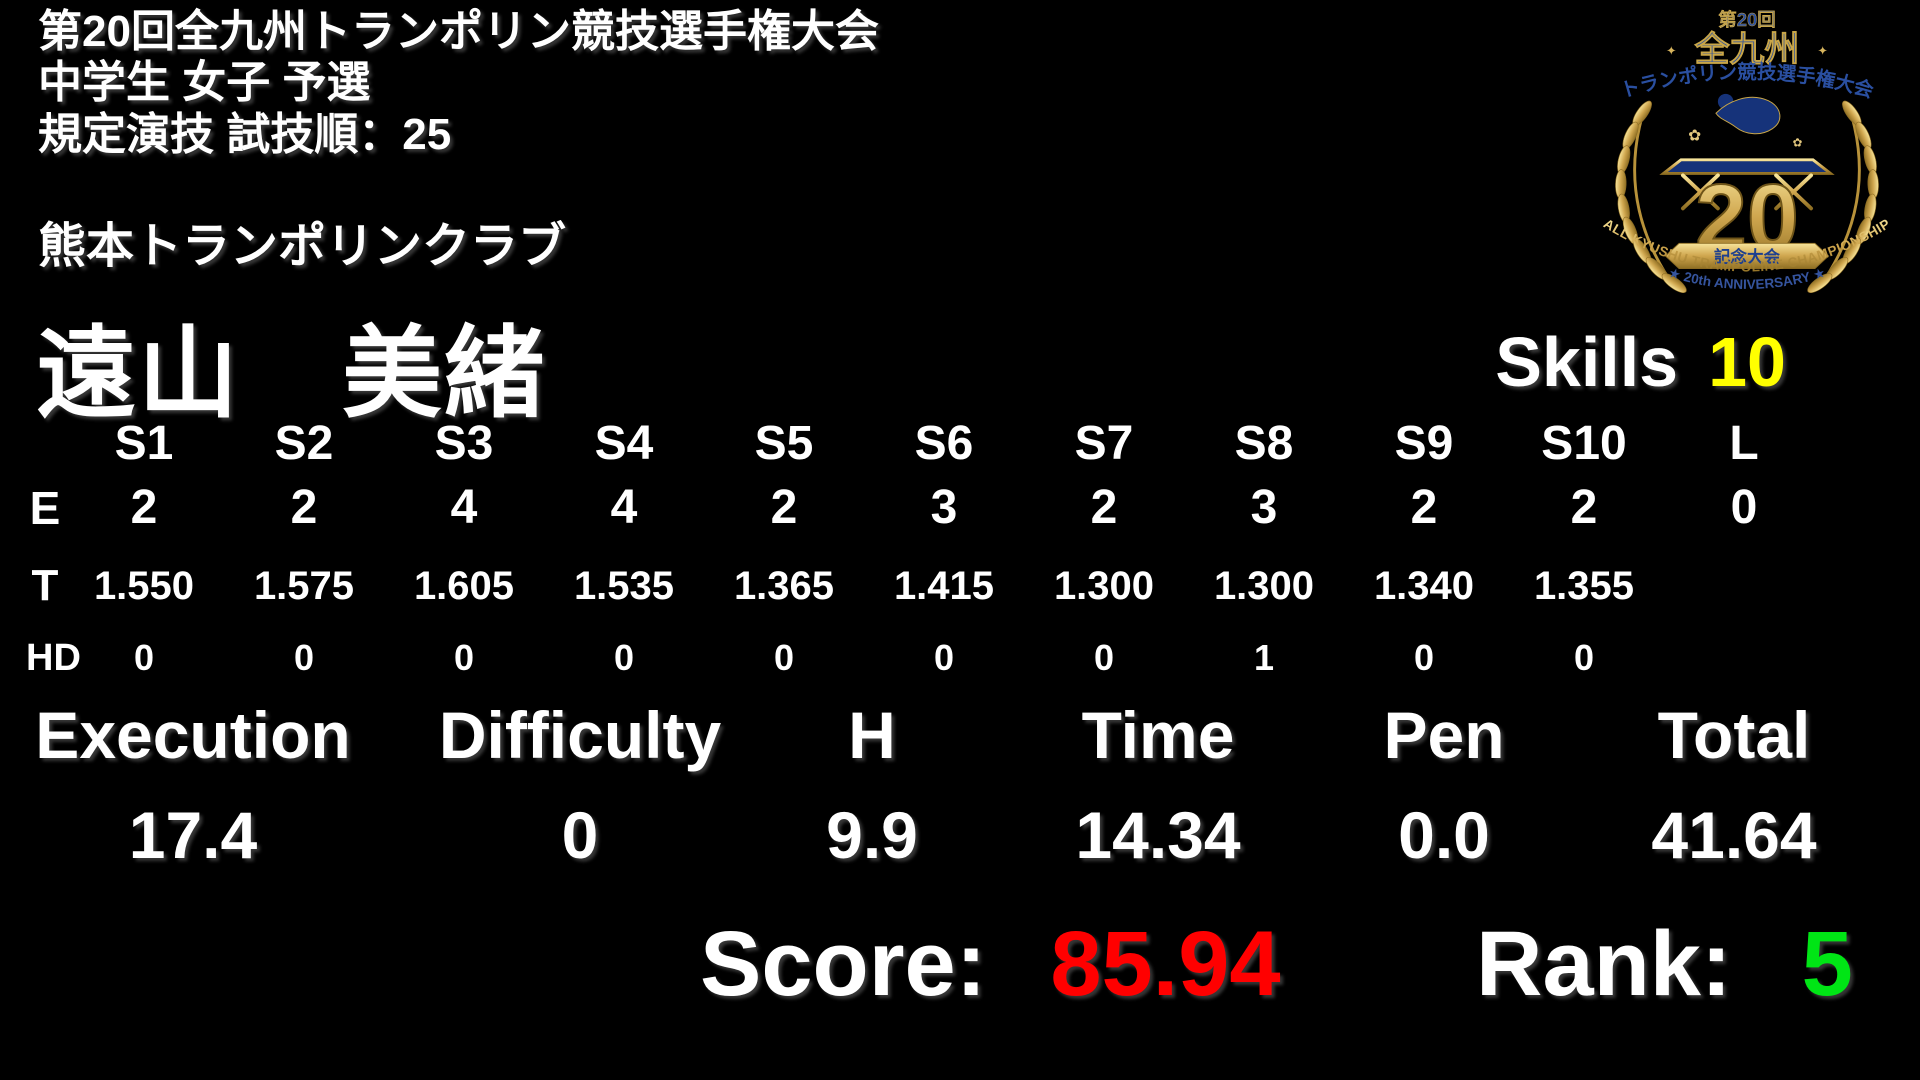  What do you see at coordinates (784, 586) in the screenshot?
I see `t-value-s5: 1.365` at bounding box center [784, 586].